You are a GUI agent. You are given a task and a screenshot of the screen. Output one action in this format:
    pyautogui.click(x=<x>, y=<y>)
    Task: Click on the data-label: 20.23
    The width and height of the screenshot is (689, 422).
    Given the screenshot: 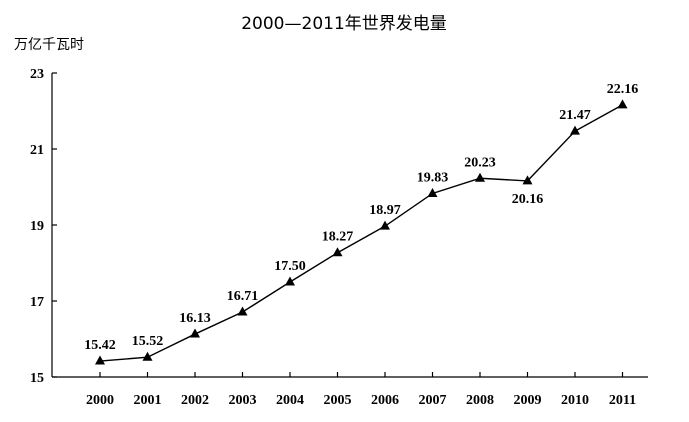 What is the action you would take?
    pyautogui.click(x=480, y=162)
    